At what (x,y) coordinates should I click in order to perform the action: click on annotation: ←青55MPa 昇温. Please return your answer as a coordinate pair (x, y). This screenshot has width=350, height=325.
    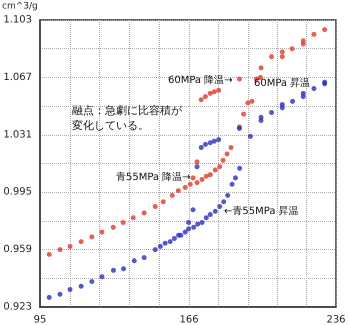
    Looking at the image, I should click on (261, 211).